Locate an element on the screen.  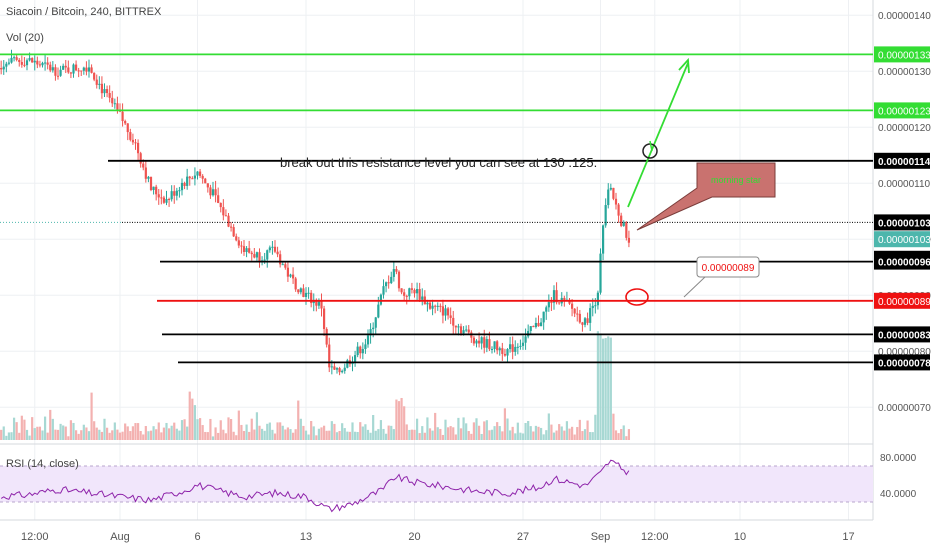
rsi-label: RSI (14, close) is located at coordinates (42, 464).